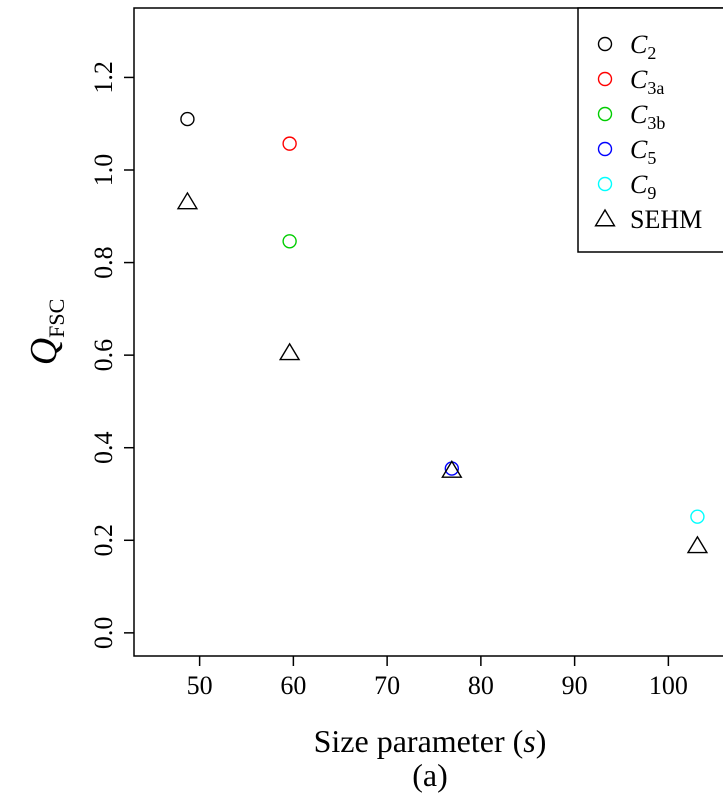 The image size is (723, 797). Describe the element at coordinates (103, 170) in the screenshot. I see `y-tick-label: 1.0` at that location.